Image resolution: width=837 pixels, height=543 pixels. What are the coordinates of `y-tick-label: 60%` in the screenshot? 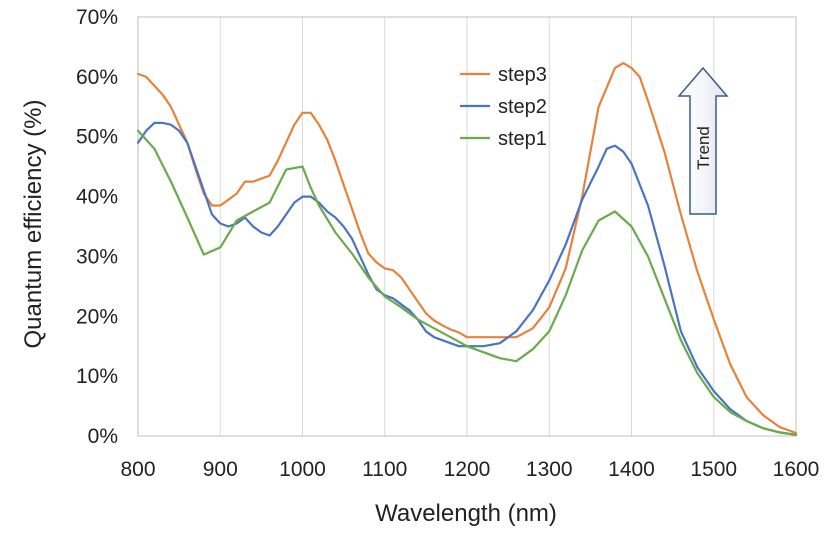 It's located at (97, 77).